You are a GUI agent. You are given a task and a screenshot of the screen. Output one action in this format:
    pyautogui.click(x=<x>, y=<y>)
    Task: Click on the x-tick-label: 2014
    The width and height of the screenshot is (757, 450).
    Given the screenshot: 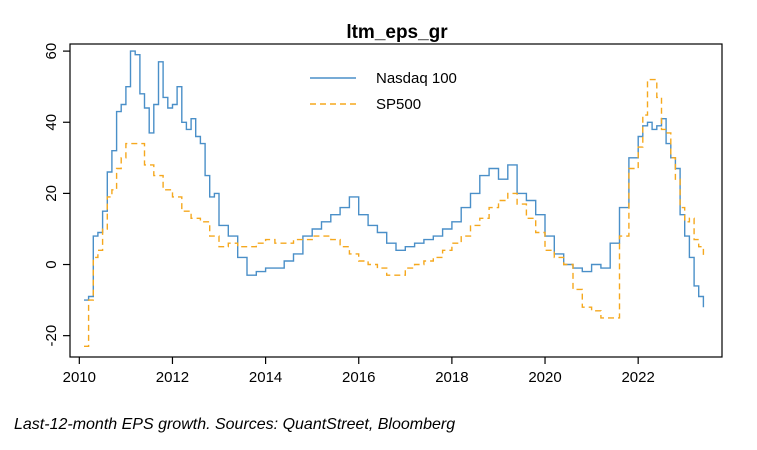 What is the action you would take?
    pyautogui.click(x=265, y=377)
    